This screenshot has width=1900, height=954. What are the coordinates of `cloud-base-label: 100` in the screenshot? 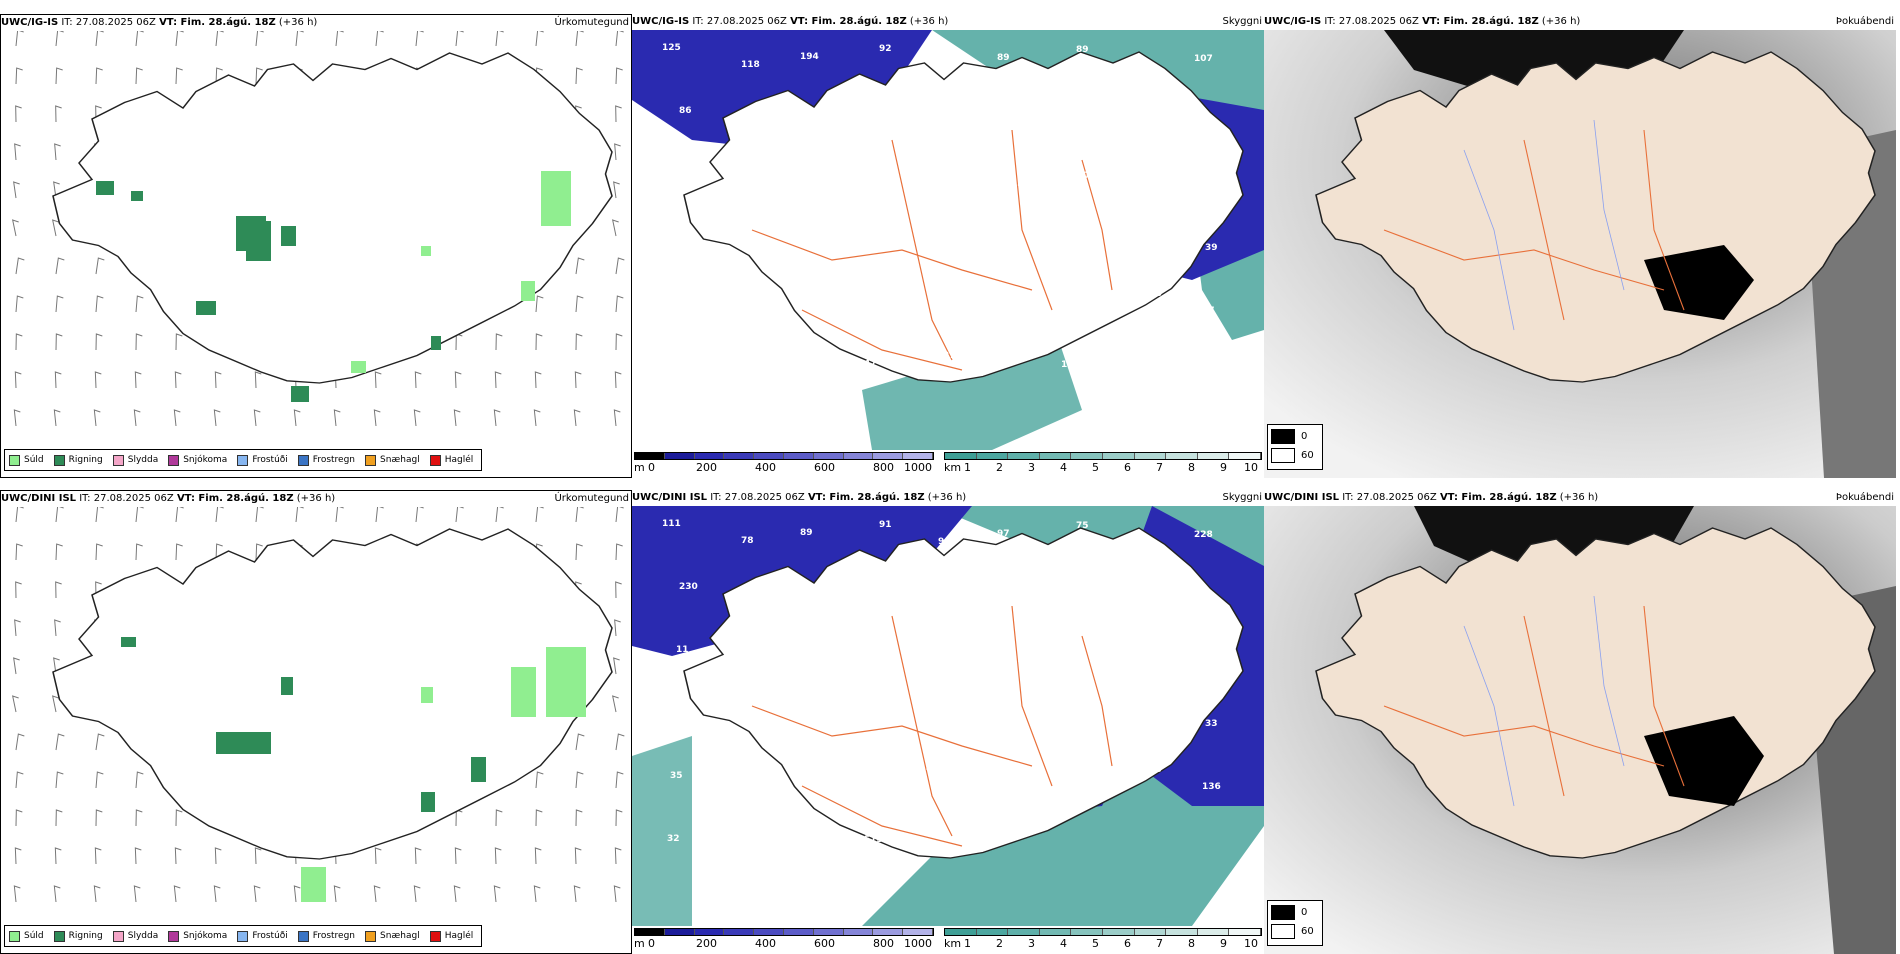 It's located at (1079, 176).